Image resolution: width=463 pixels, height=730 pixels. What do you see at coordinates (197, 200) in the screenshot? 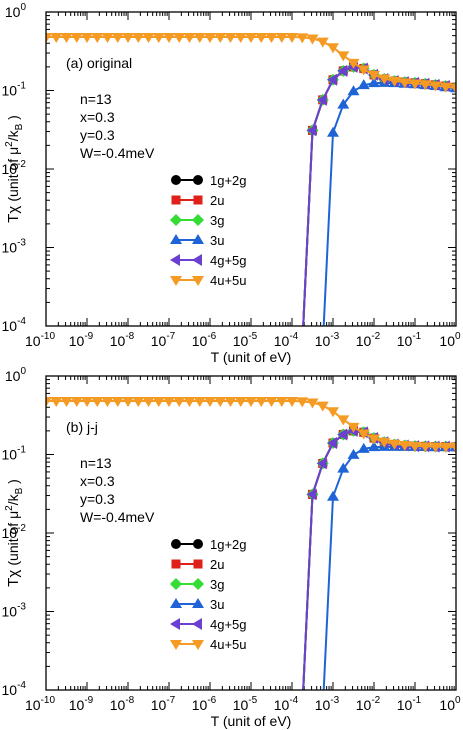
I see `legend-entry: 2u` at bounding box center [197, 200].